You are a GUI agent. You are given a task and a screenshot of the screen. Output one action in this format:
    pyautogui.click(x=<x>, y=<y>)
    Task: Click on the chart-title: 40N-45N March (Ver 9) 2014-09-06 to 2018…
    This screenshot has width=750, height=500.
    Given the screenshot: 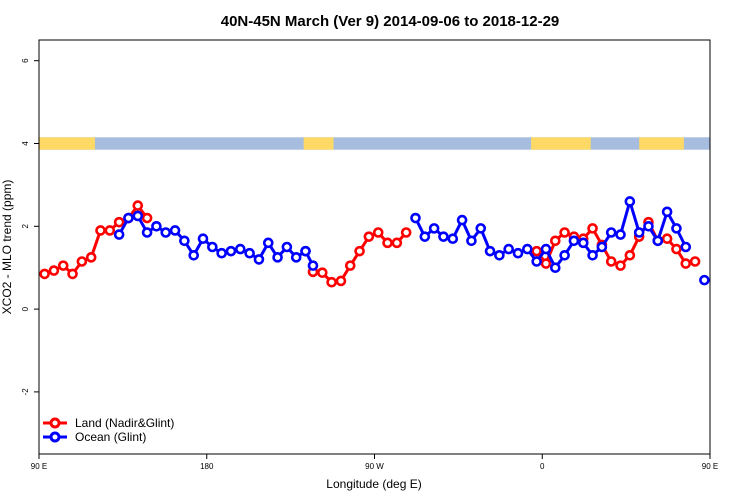 What is the action you would take?
    pyautogui.click(x=390, y=21)
    